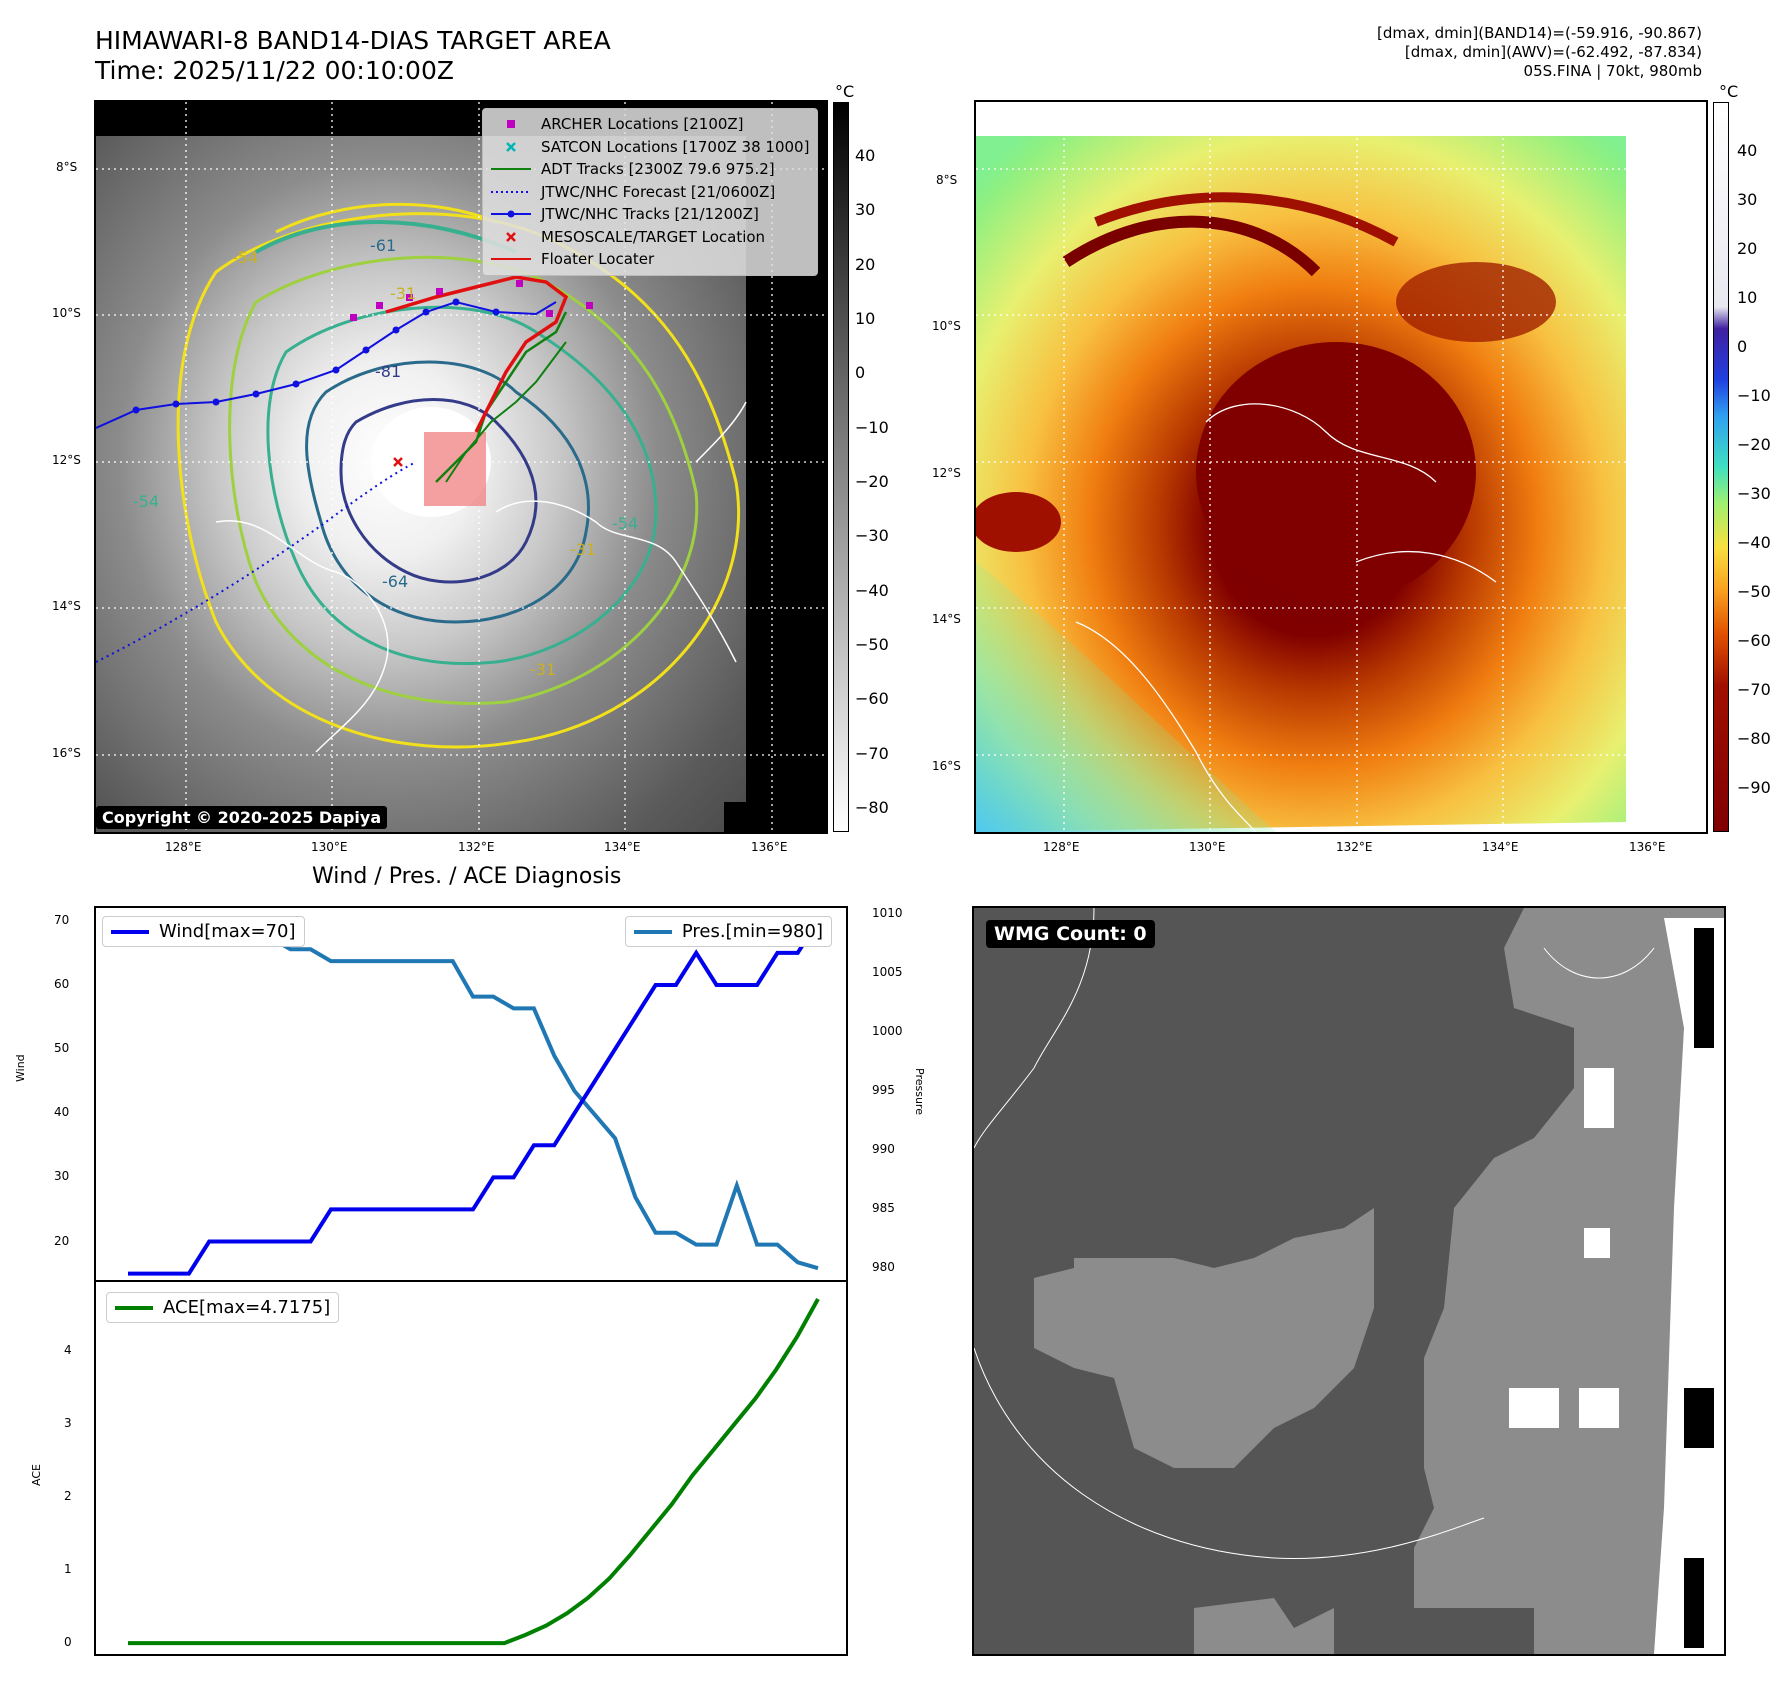 The width and height of the screenshot is (1788, 1690). Describe the element at coordinates (633, 191) in the screenshot. I see `legend-item-jtwc-forecast: JTWC/NHC Forecast [21/0600Z]` at that location.